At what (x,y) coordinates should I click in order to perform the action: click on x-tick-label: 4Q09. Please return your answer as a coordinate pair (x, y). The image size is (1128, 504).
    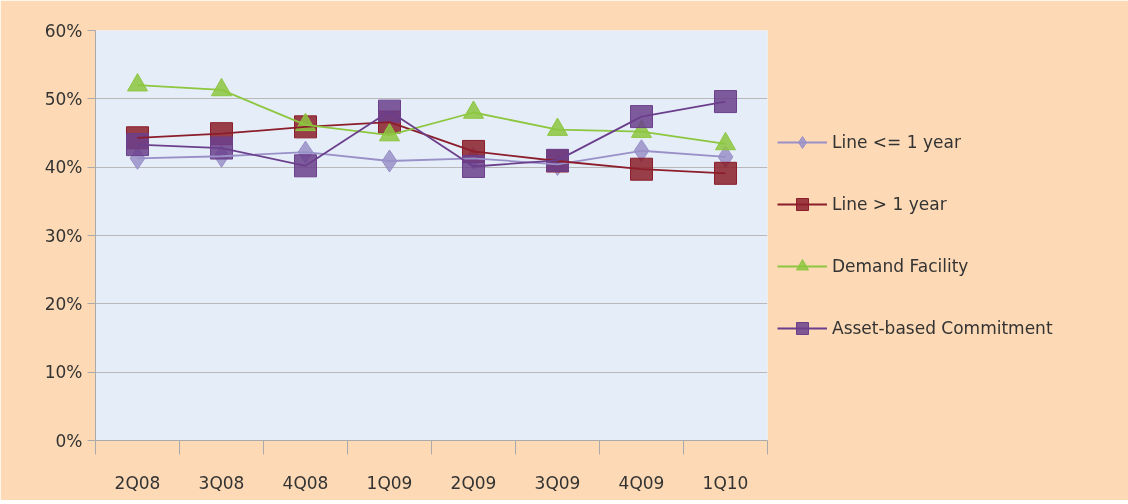
    Looking at the image, I should click on (641, 482).